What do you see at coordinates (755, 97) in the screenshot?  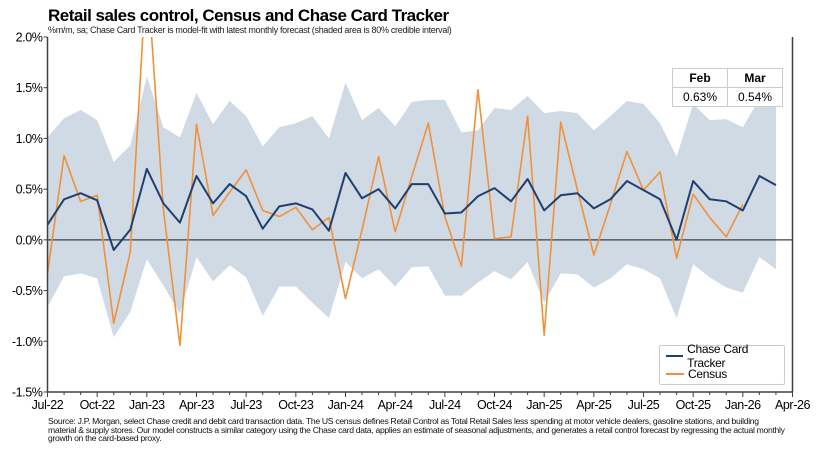 I see `forecast-value-mar: 0.54%` at bounding box center [755, 97].